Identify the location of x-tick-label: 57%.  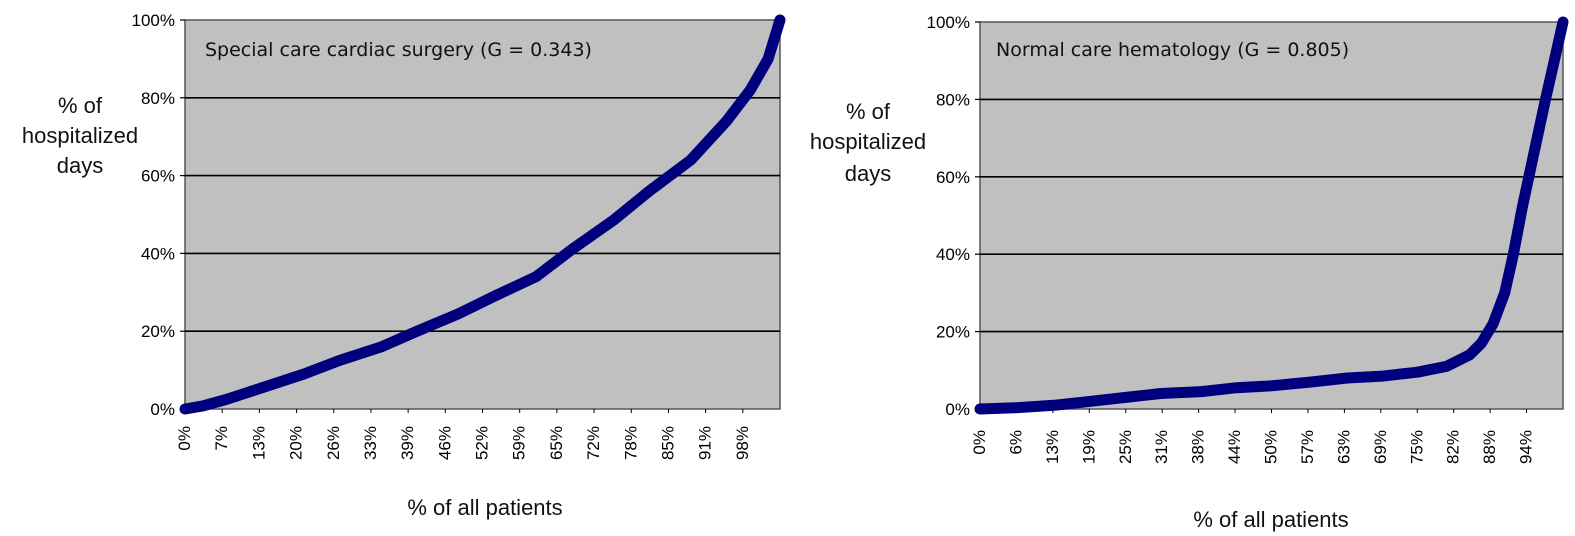
(1307, 447).